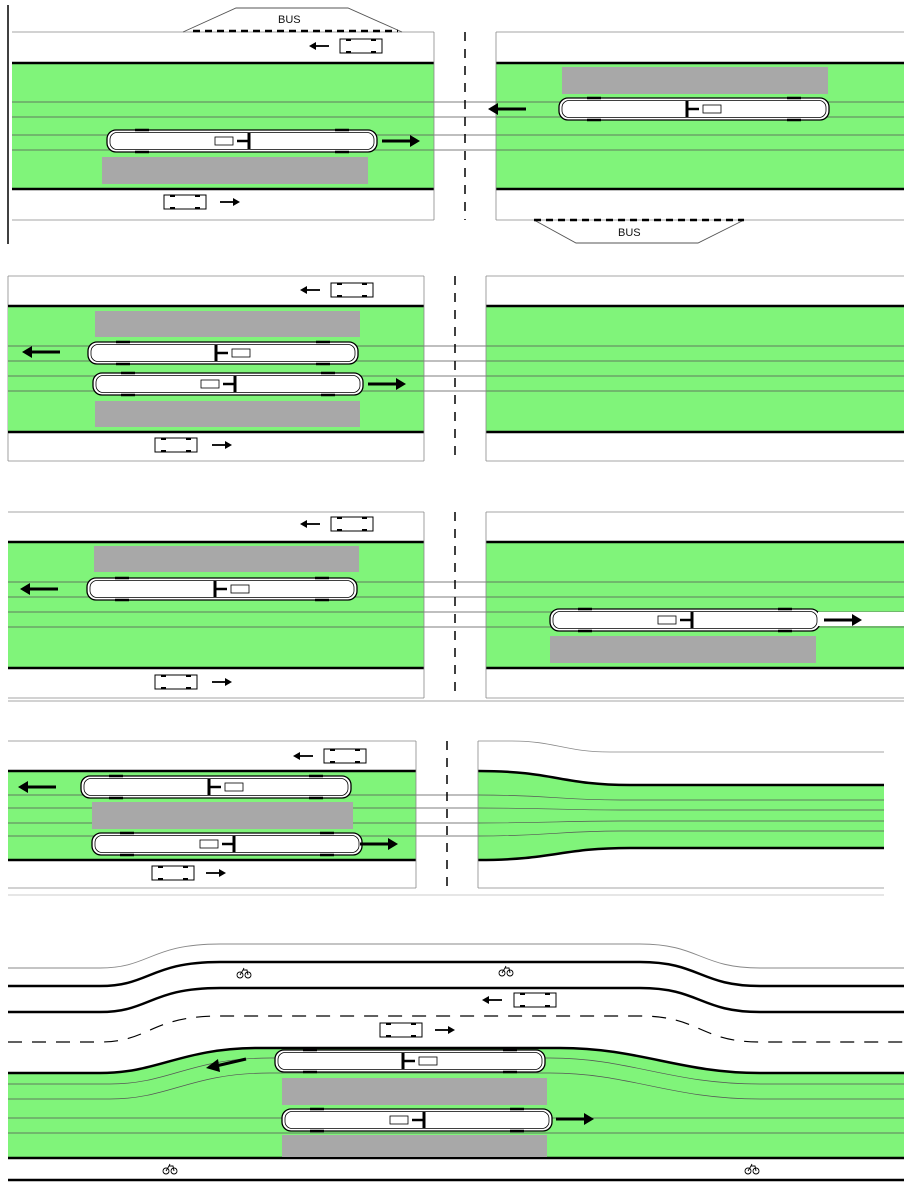  What do you see at coordinates (681, 815) in the screenshot?
I see `track-bed-taper` at bounding box center [681, 815].